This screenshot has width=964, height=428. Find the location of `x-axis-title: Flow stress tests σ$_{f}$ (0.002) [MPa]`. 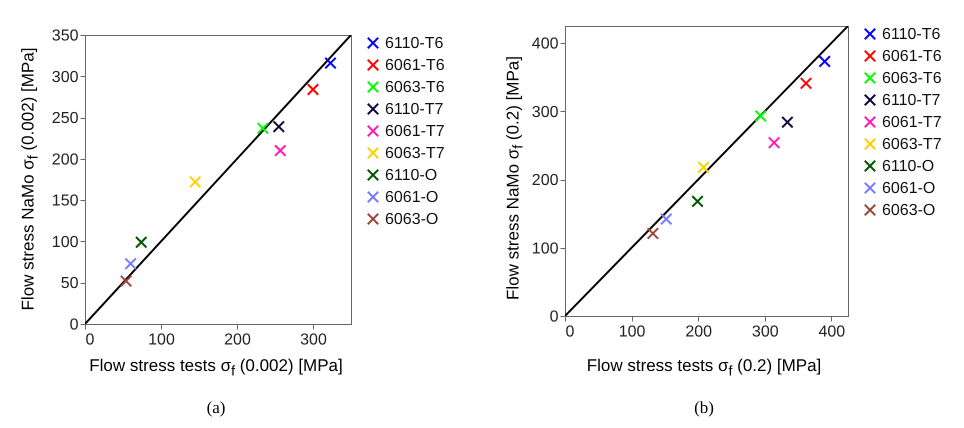

x-axis-title: Flow stress tests σ$_{f}$ (0.002) [MPa] is located at coordinates (216, 368).